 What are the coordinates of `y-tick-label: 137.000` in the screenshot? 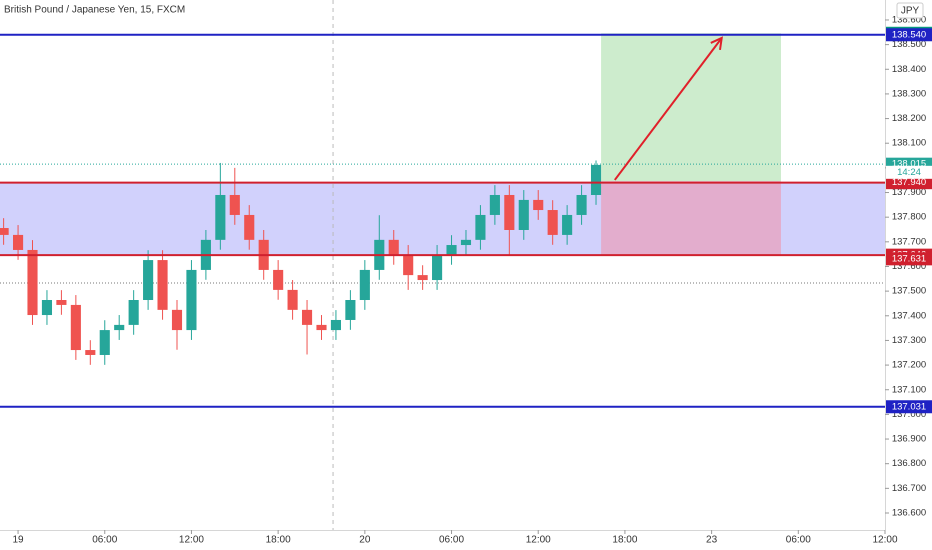 It's located at (909, 414).